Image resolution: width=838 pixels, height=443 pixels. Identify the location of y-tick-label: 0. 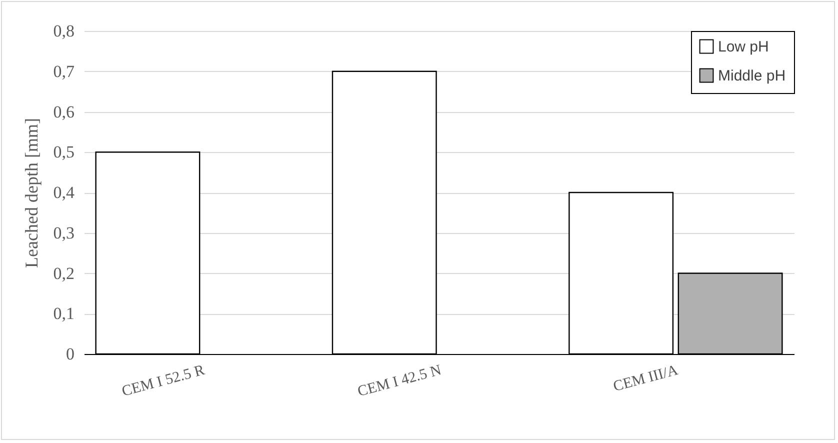
(70, 354).